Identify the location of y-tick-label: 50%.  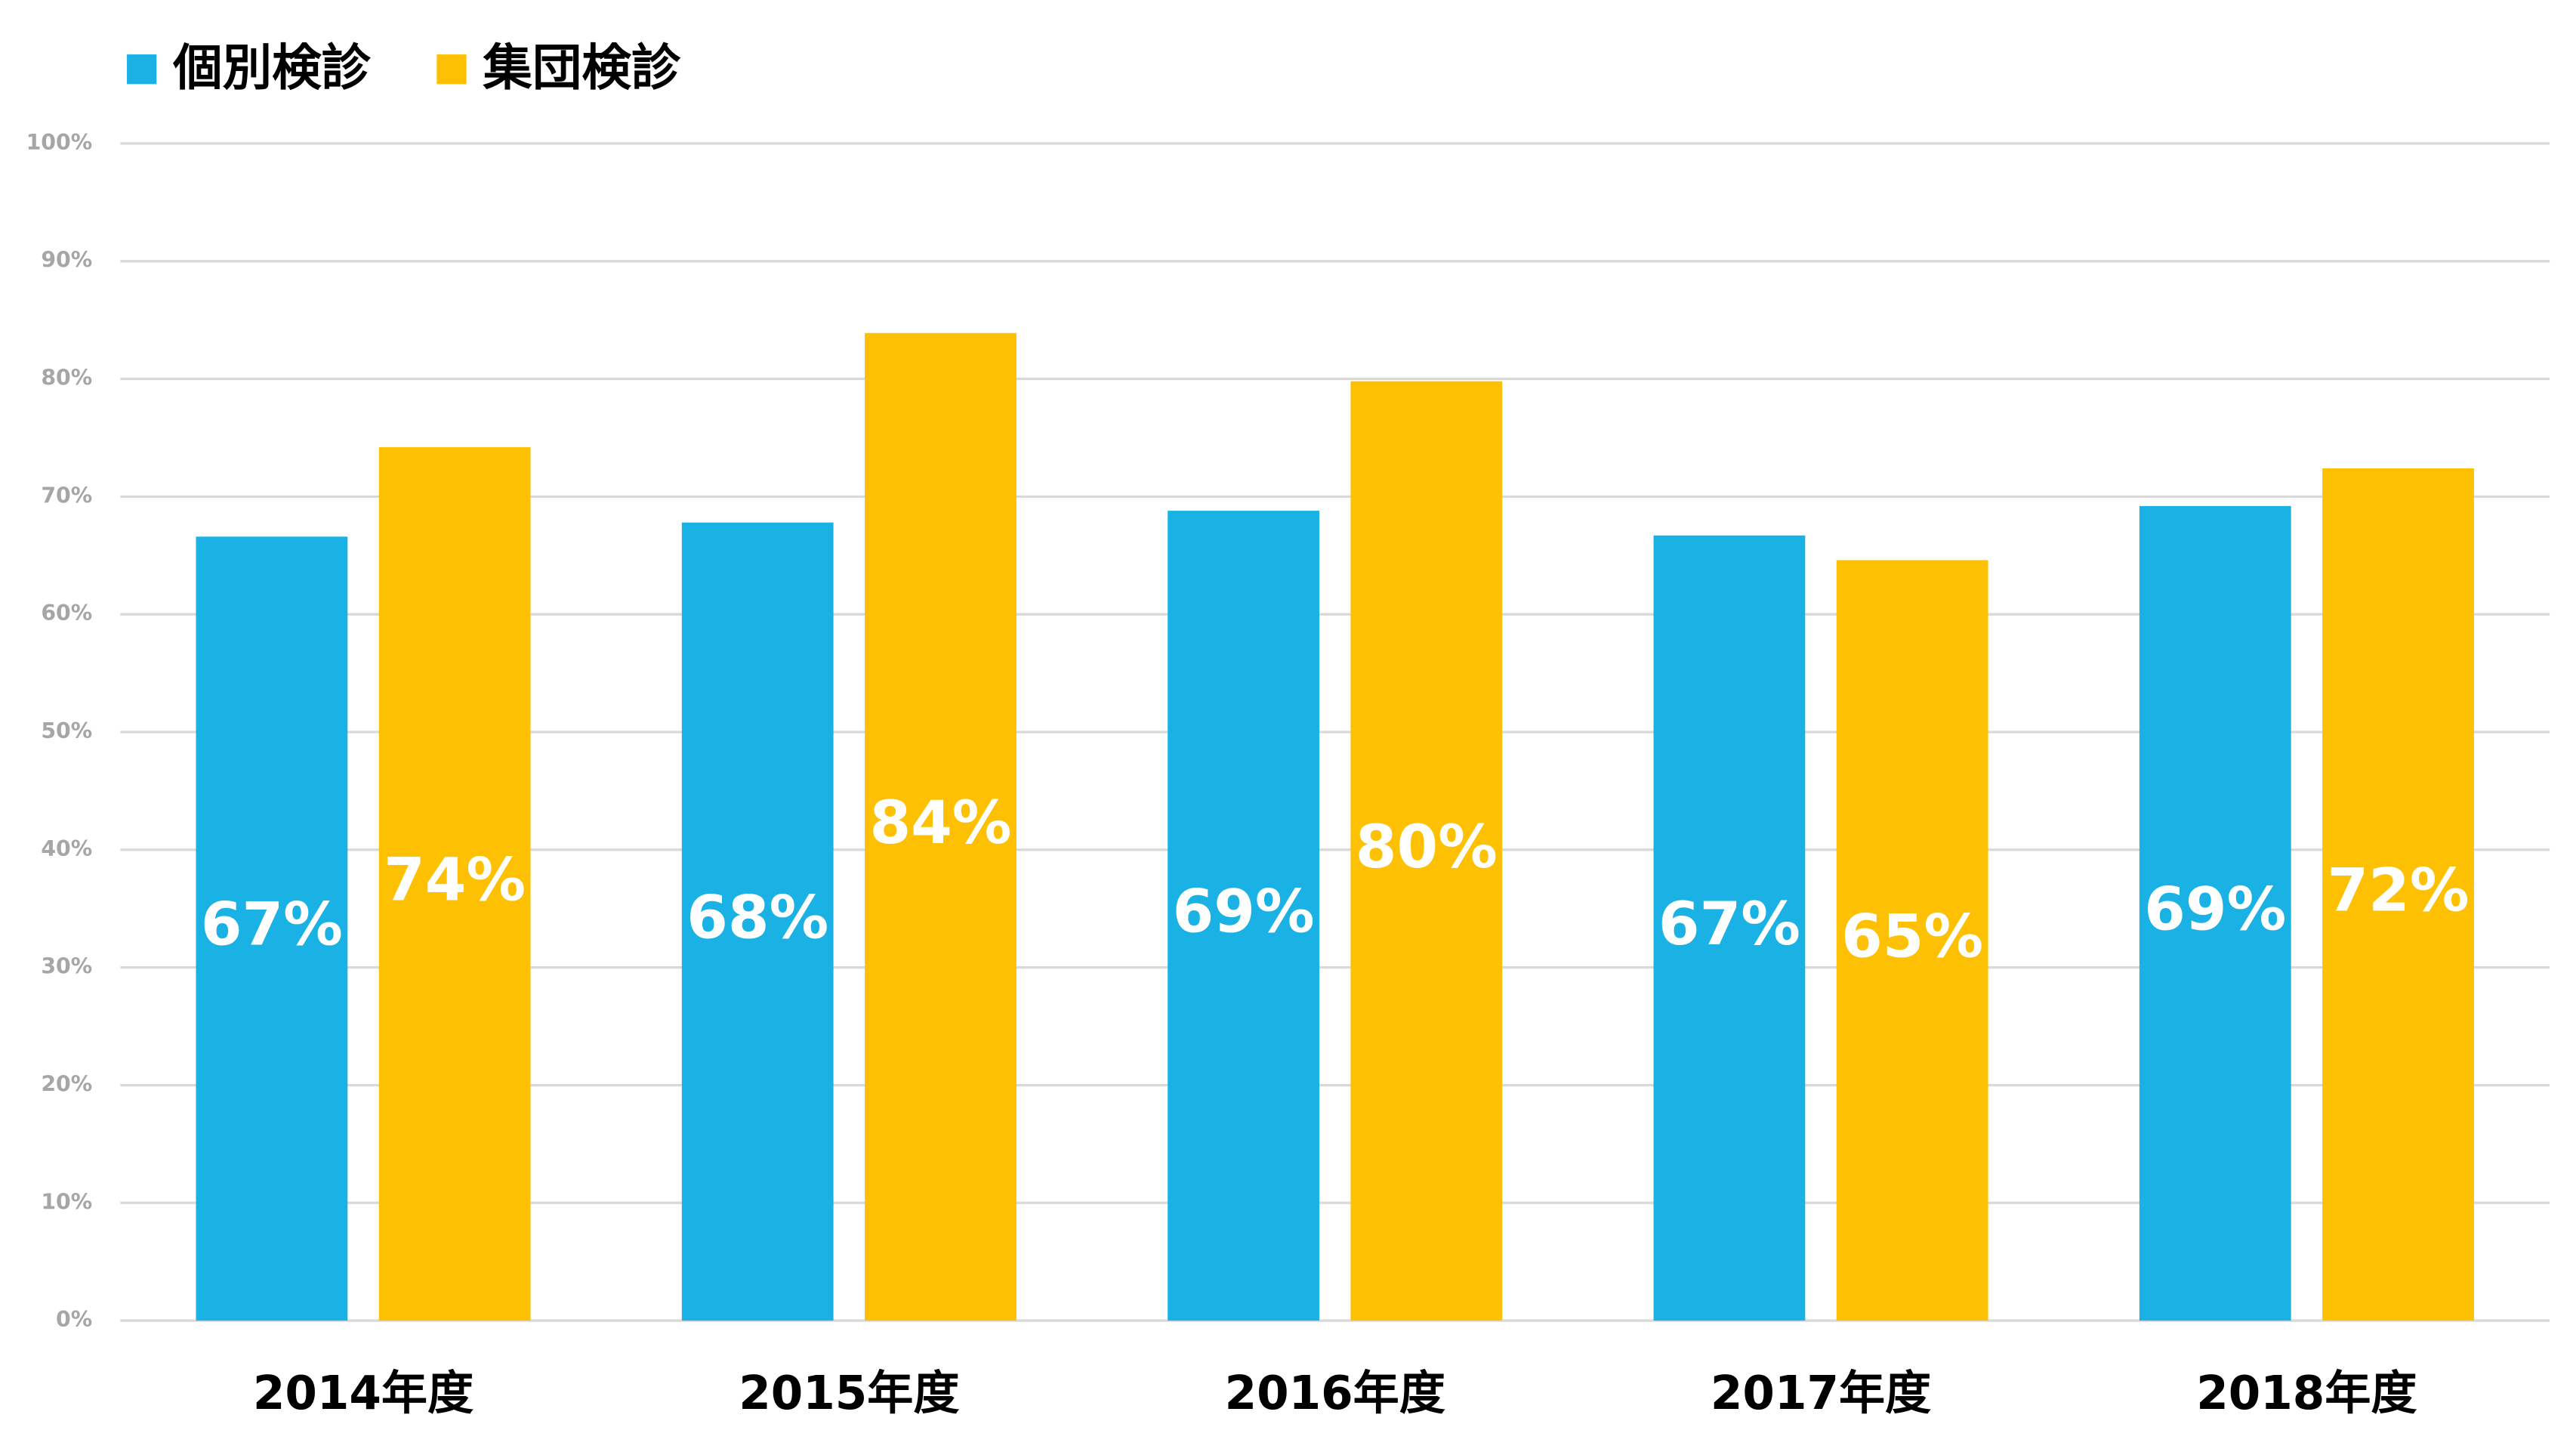
(66, 730).